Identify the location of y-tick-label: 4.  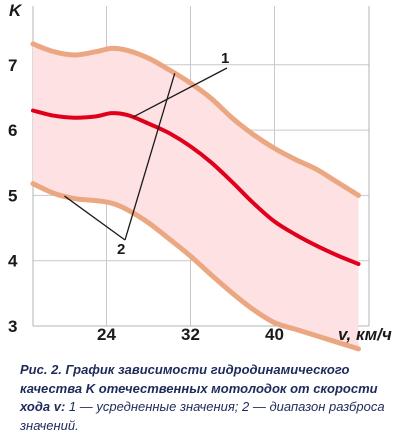
(13, 261).